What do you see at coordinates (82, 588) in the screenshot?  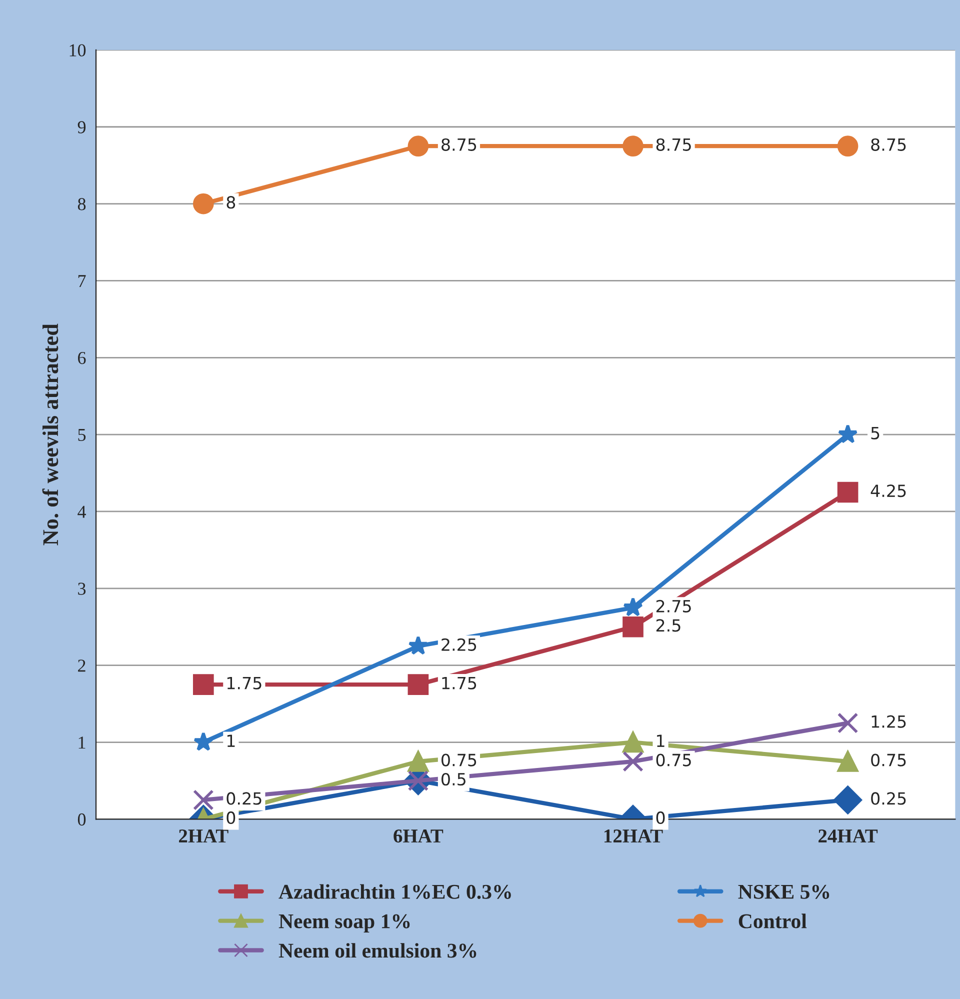 I see `y-tick-label: 3` at bounding box center [82, 588].